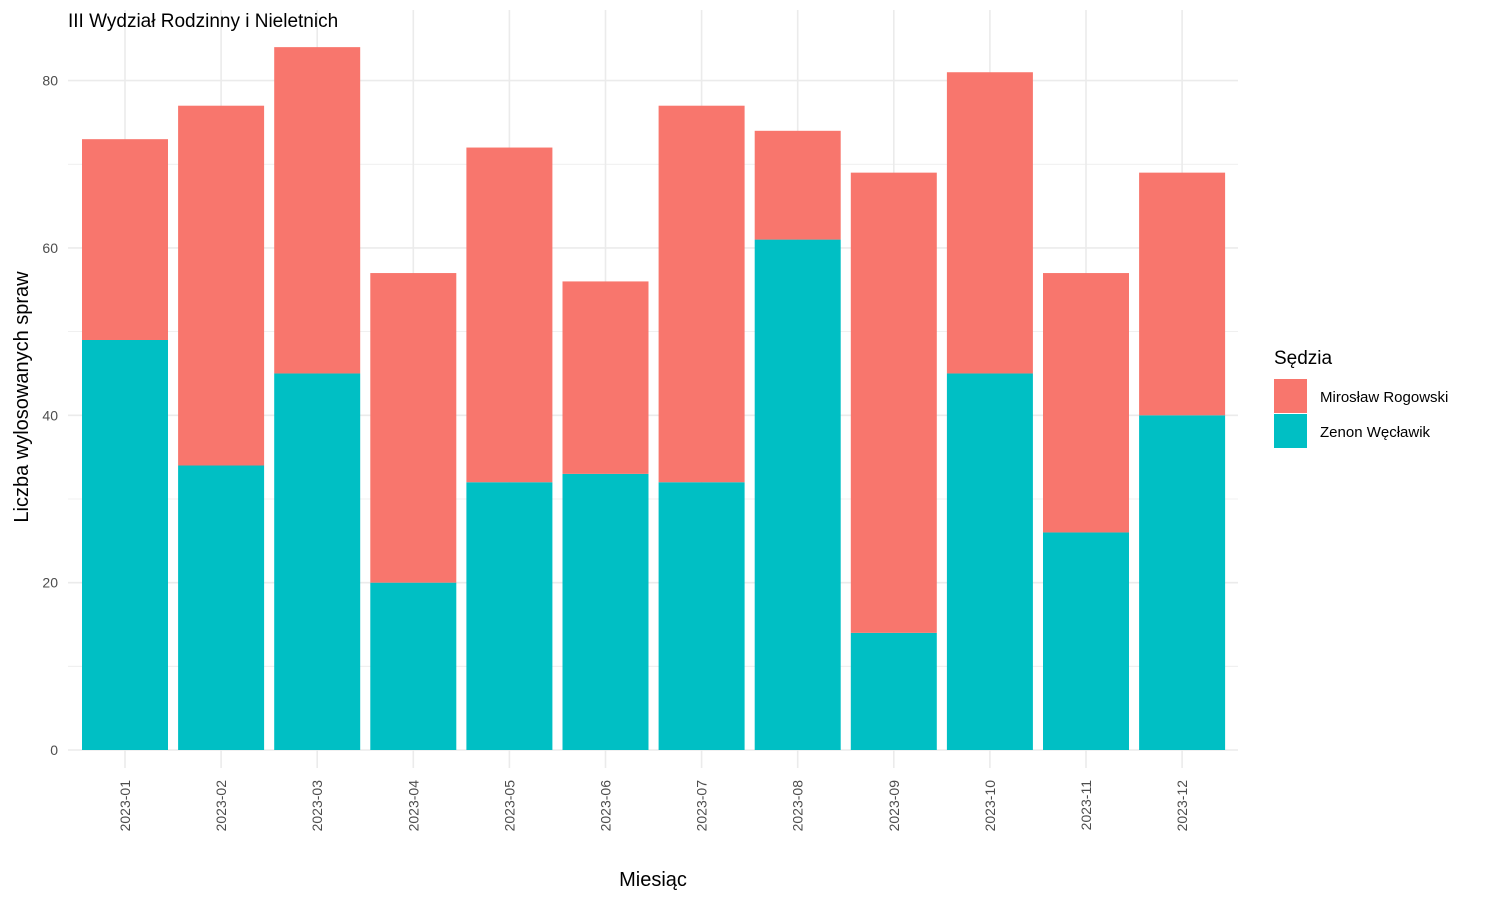 Image resolution: width=1500 pixels, height=900 pixels. I want to click on y-axis-title: Liczba wylosowanych spraw, so click(22, 397).